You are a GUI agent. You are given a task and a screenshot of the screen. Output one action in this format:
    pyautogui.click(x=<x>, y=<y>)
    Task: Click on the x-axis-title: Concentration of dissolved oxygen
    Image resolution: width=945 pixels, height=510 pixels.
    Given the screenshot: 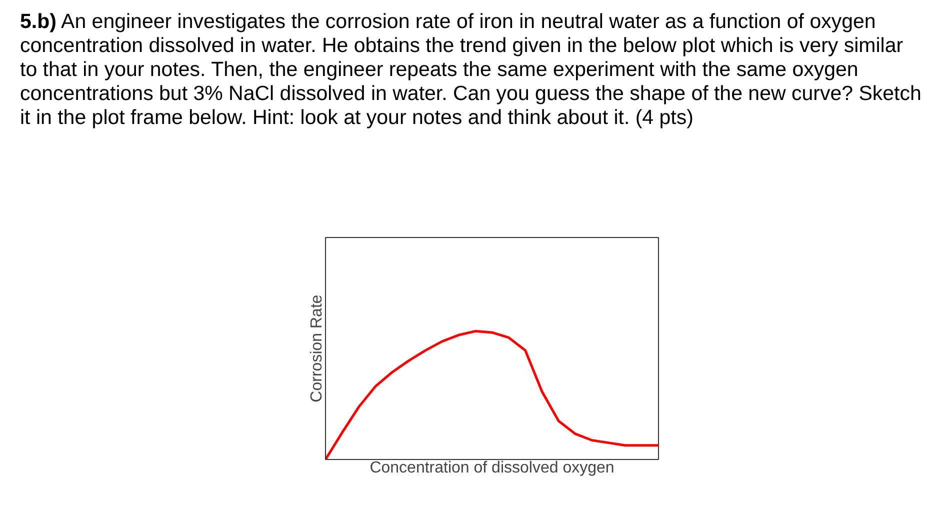 What is the action you would take?
    pyautogui.click(x=492, y=468)
    